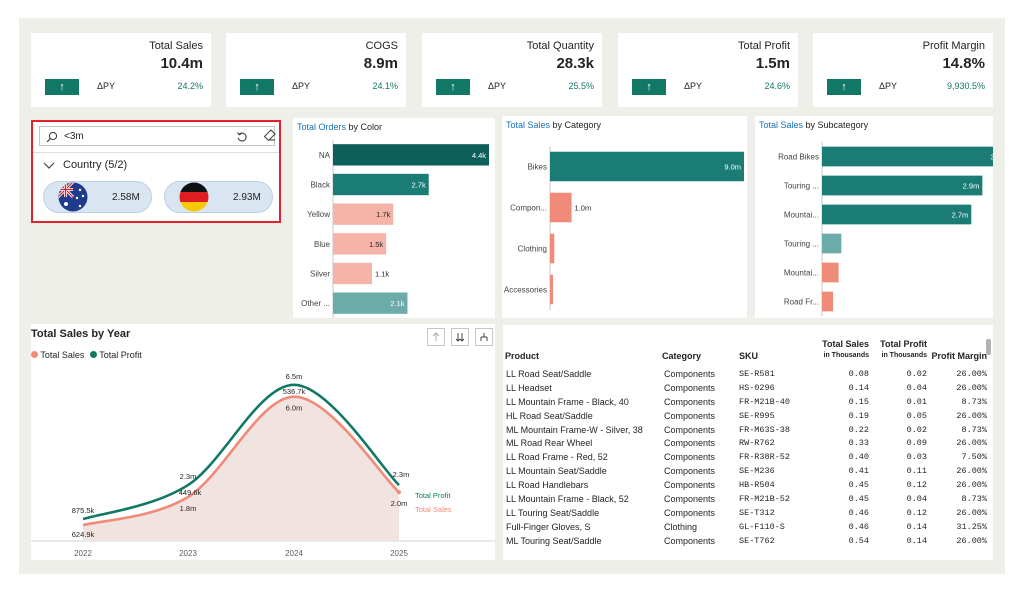 The image size is (1024, 592). Describe the element at coordinates (241, 468) in the screenshot. I see `sales-area` at that location.